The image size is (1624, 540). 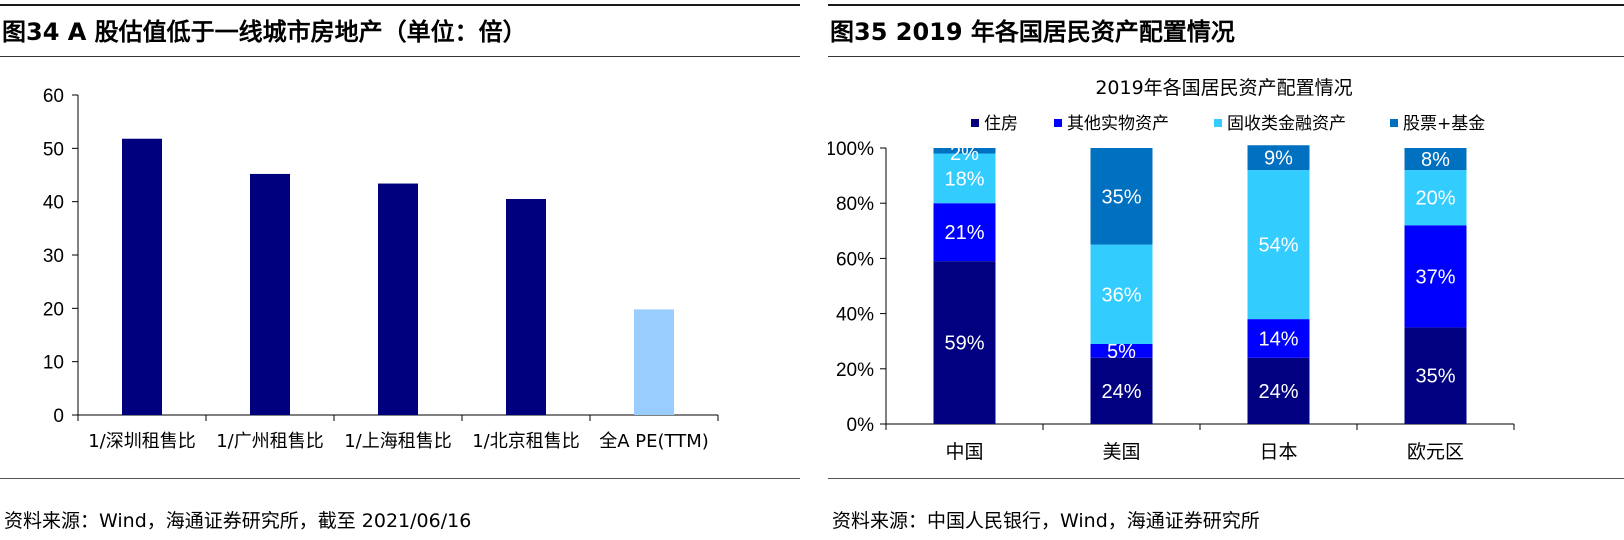 I want to click on y-tick-label: 10, so click(x=53, y=363).